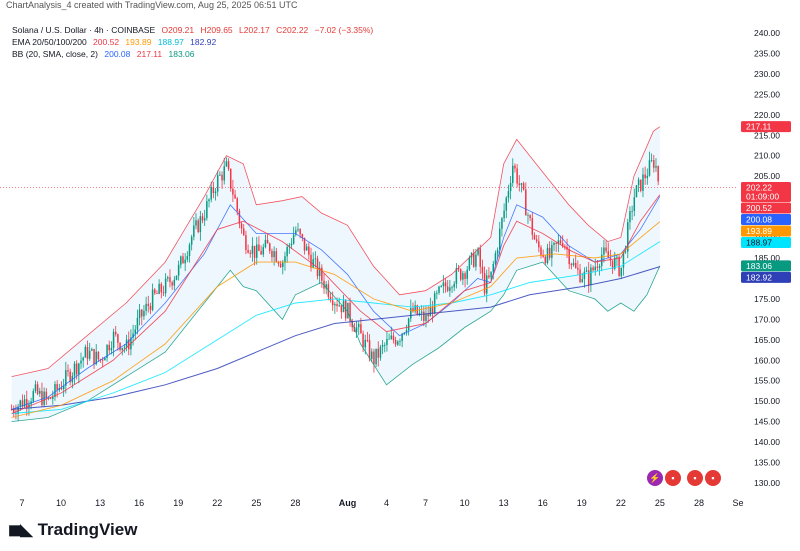 The height and width of the screenshot is (551, 800). I want to click on close-value: C202.22, so click(292, 30).